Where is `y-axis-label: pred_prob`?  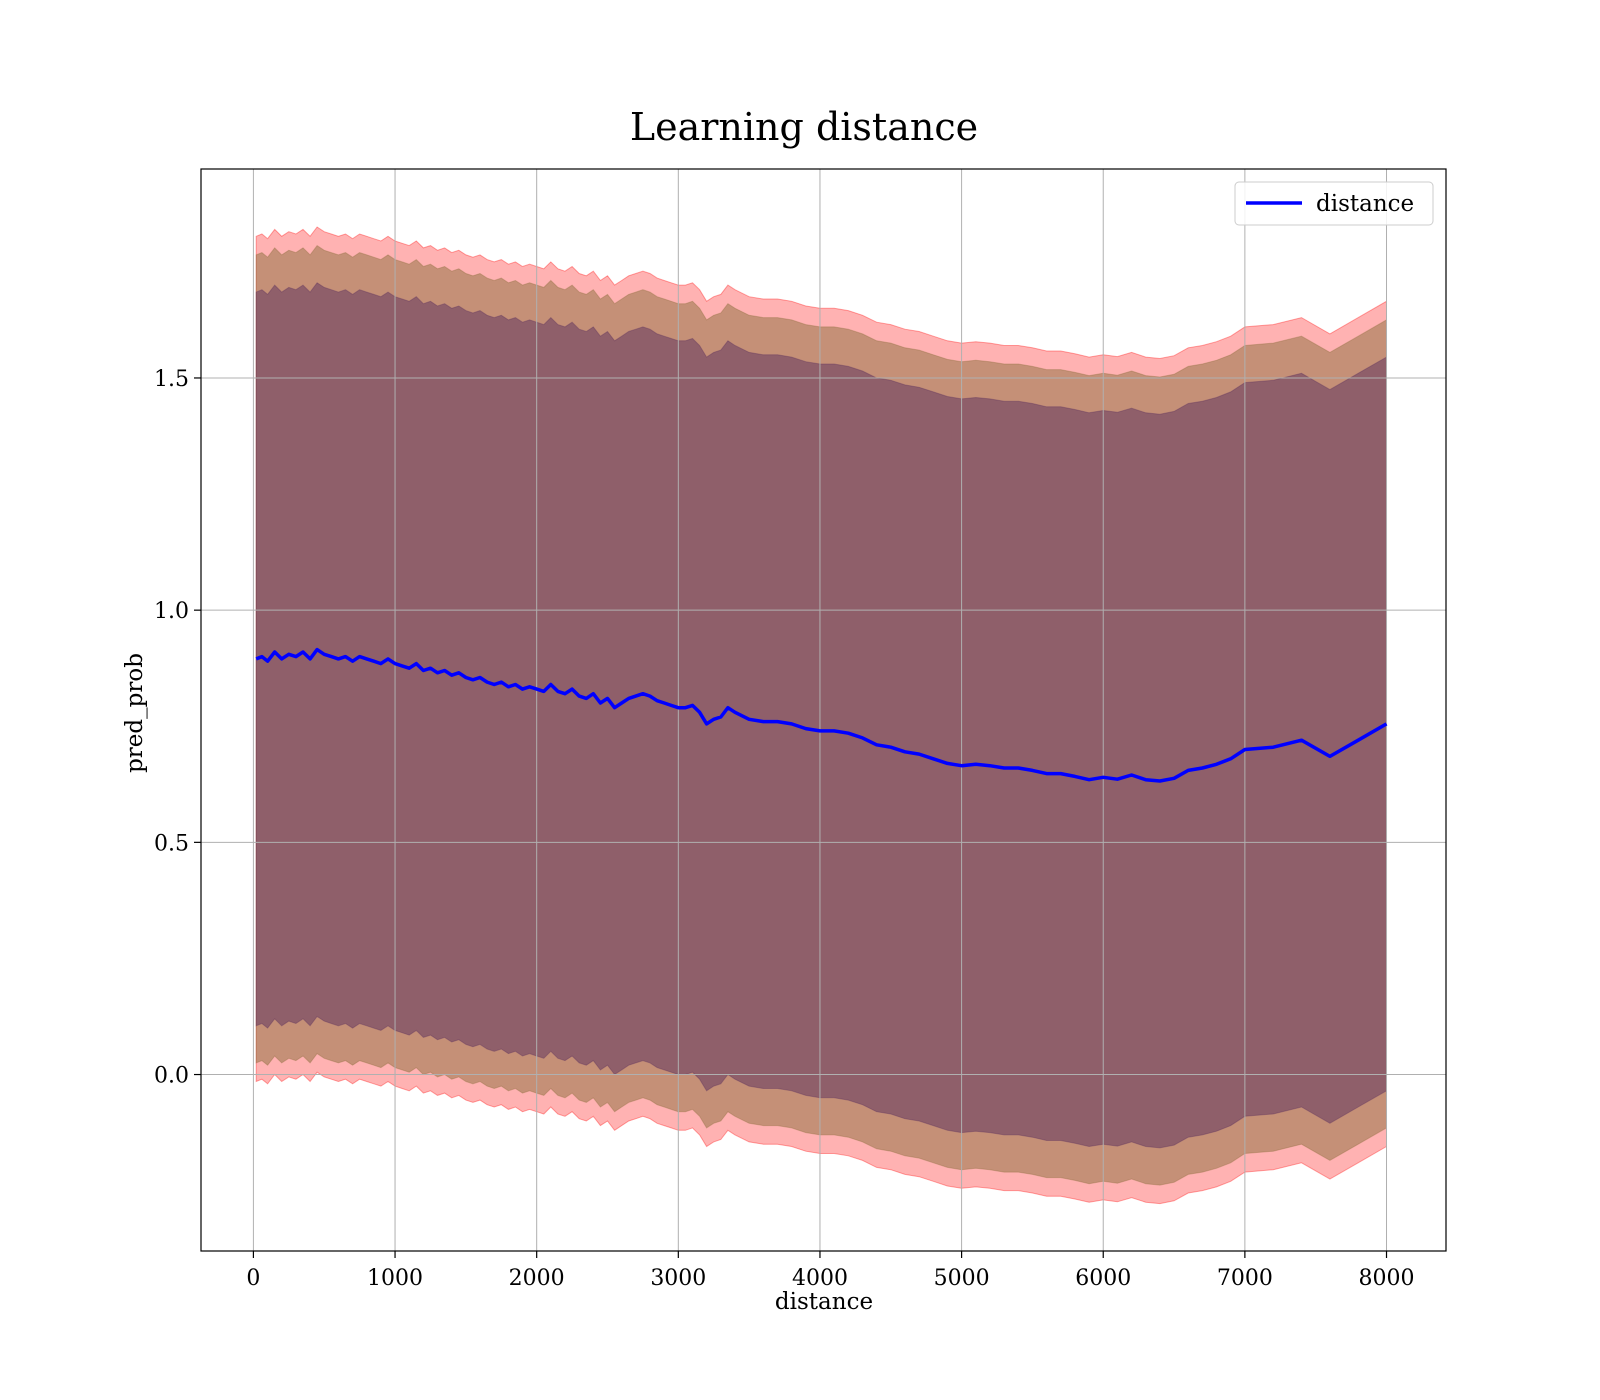
y-axis-label: pred_prob is located at coordinates (135, 713).